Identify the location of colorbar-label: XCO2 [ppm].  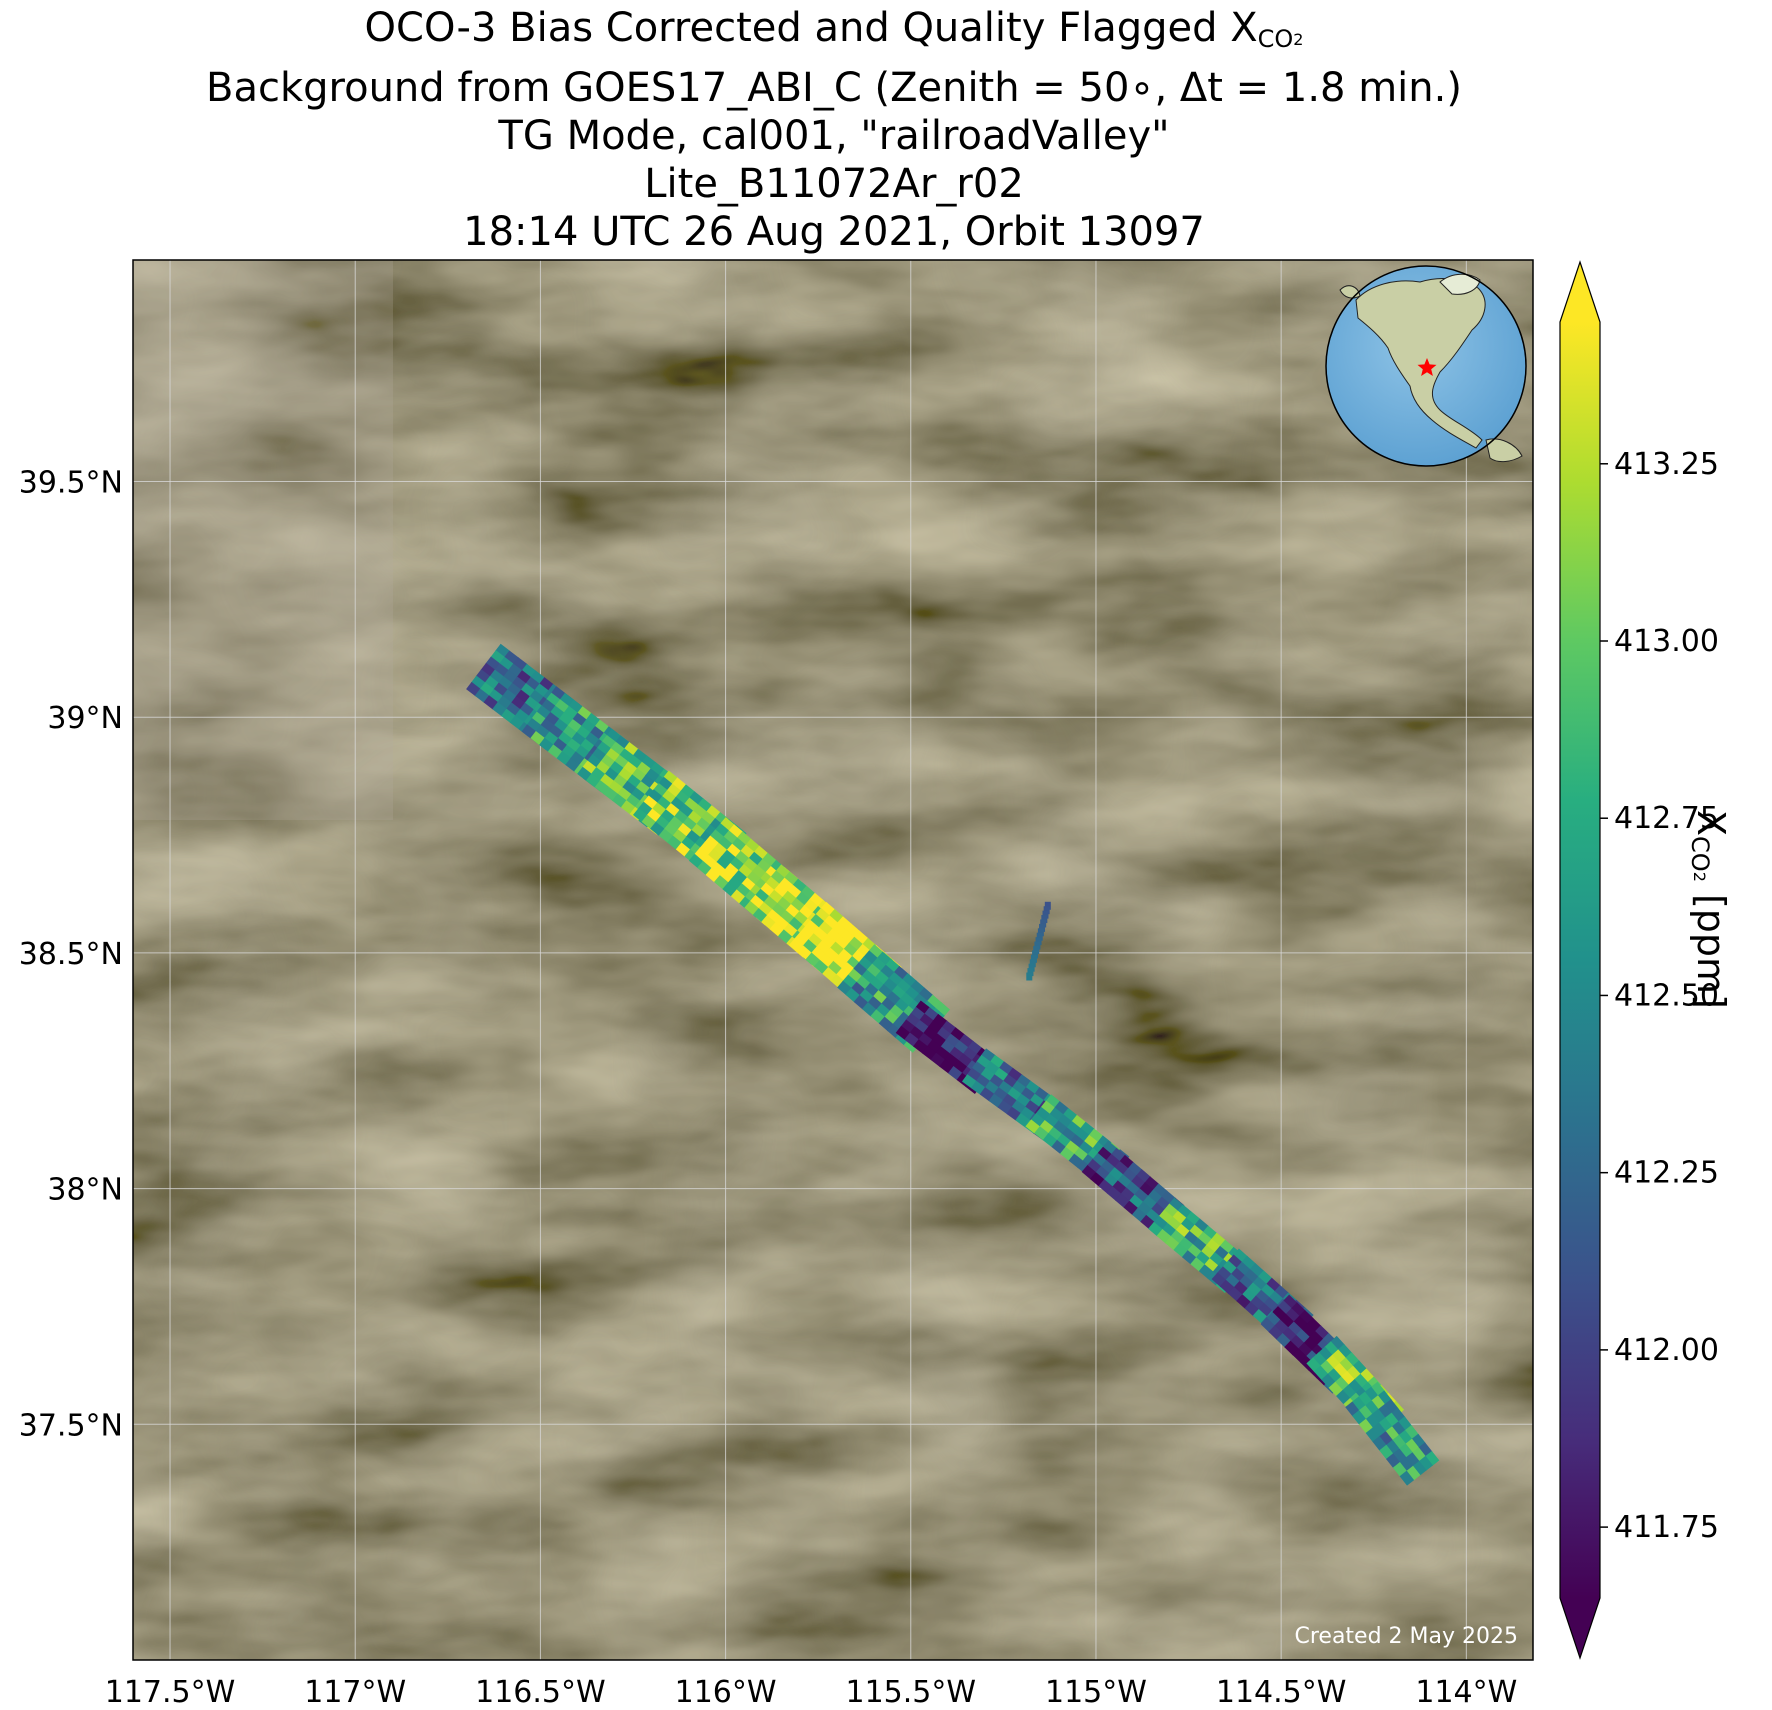
(1703, 960).